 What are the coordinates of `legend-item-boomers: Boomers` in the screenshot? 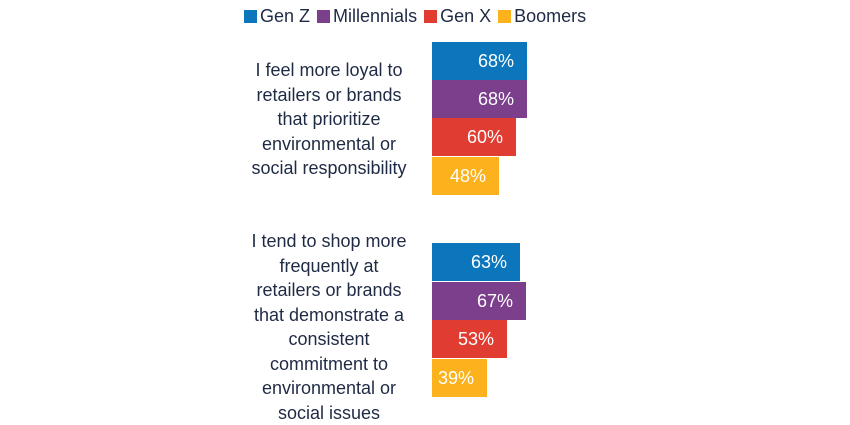 It's located at (542, 16).